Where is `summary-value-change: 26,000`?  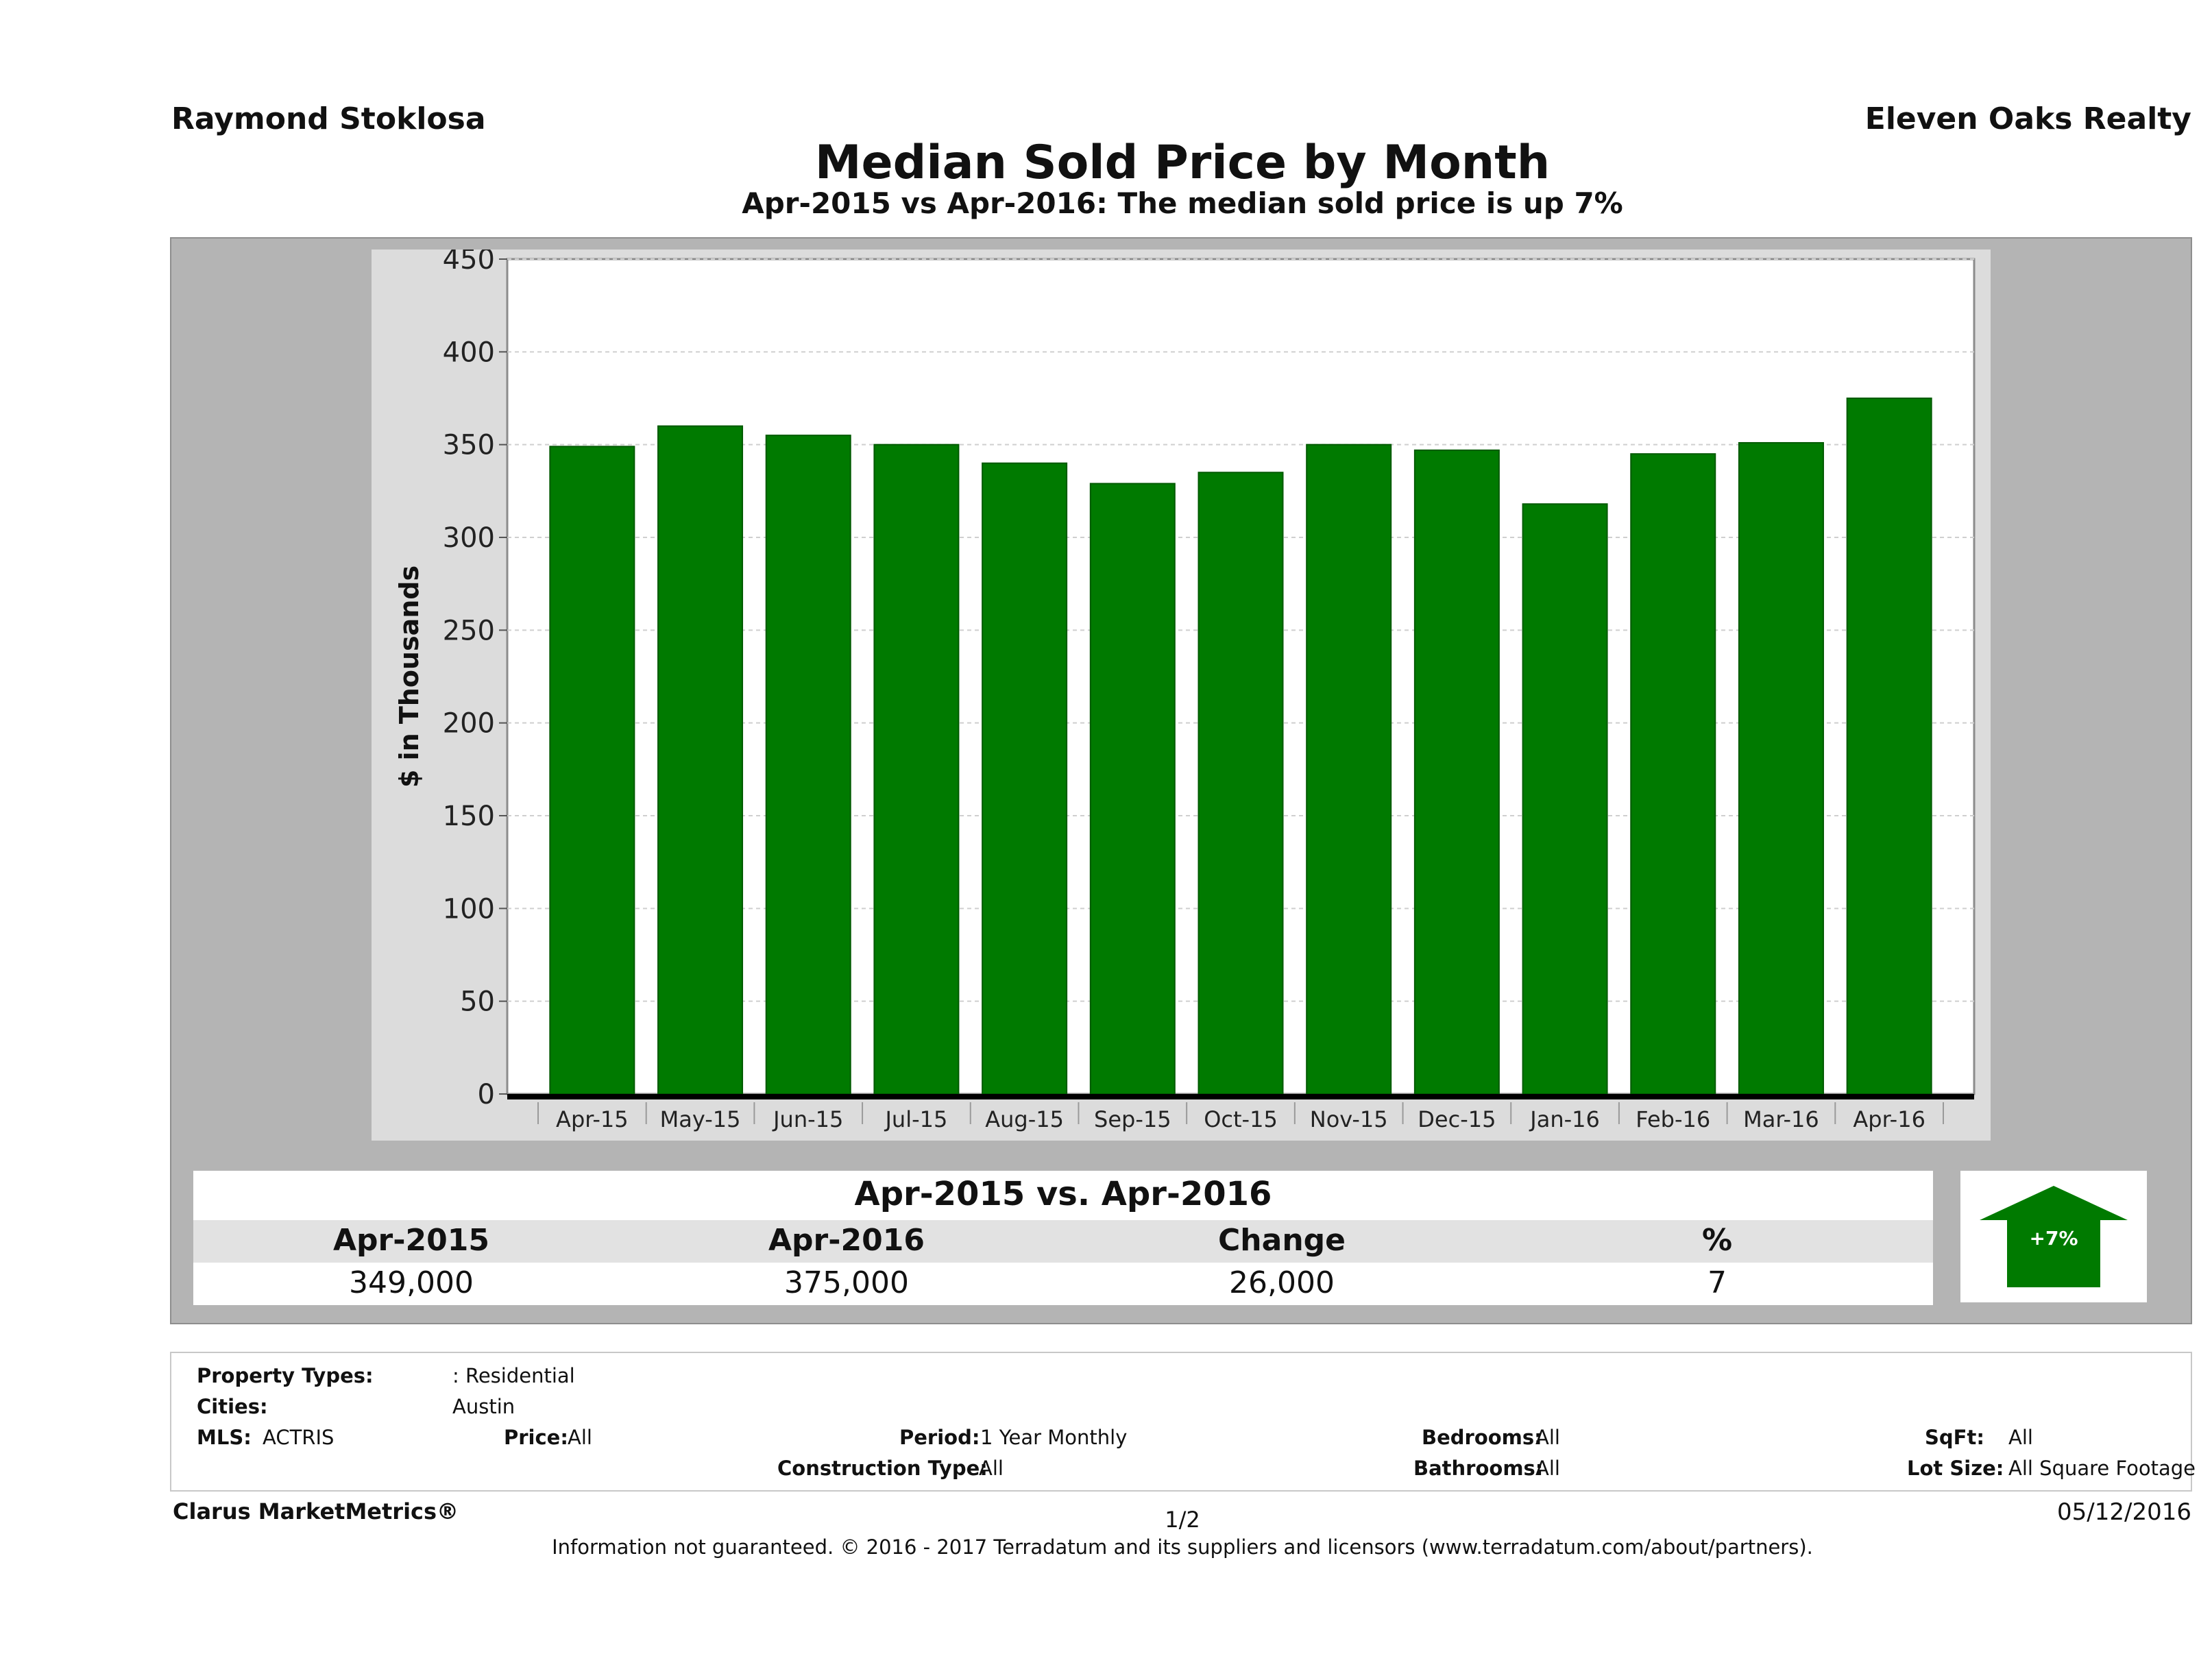 summary-value-change: 26,000 is located at coordinates (1282, 1282).